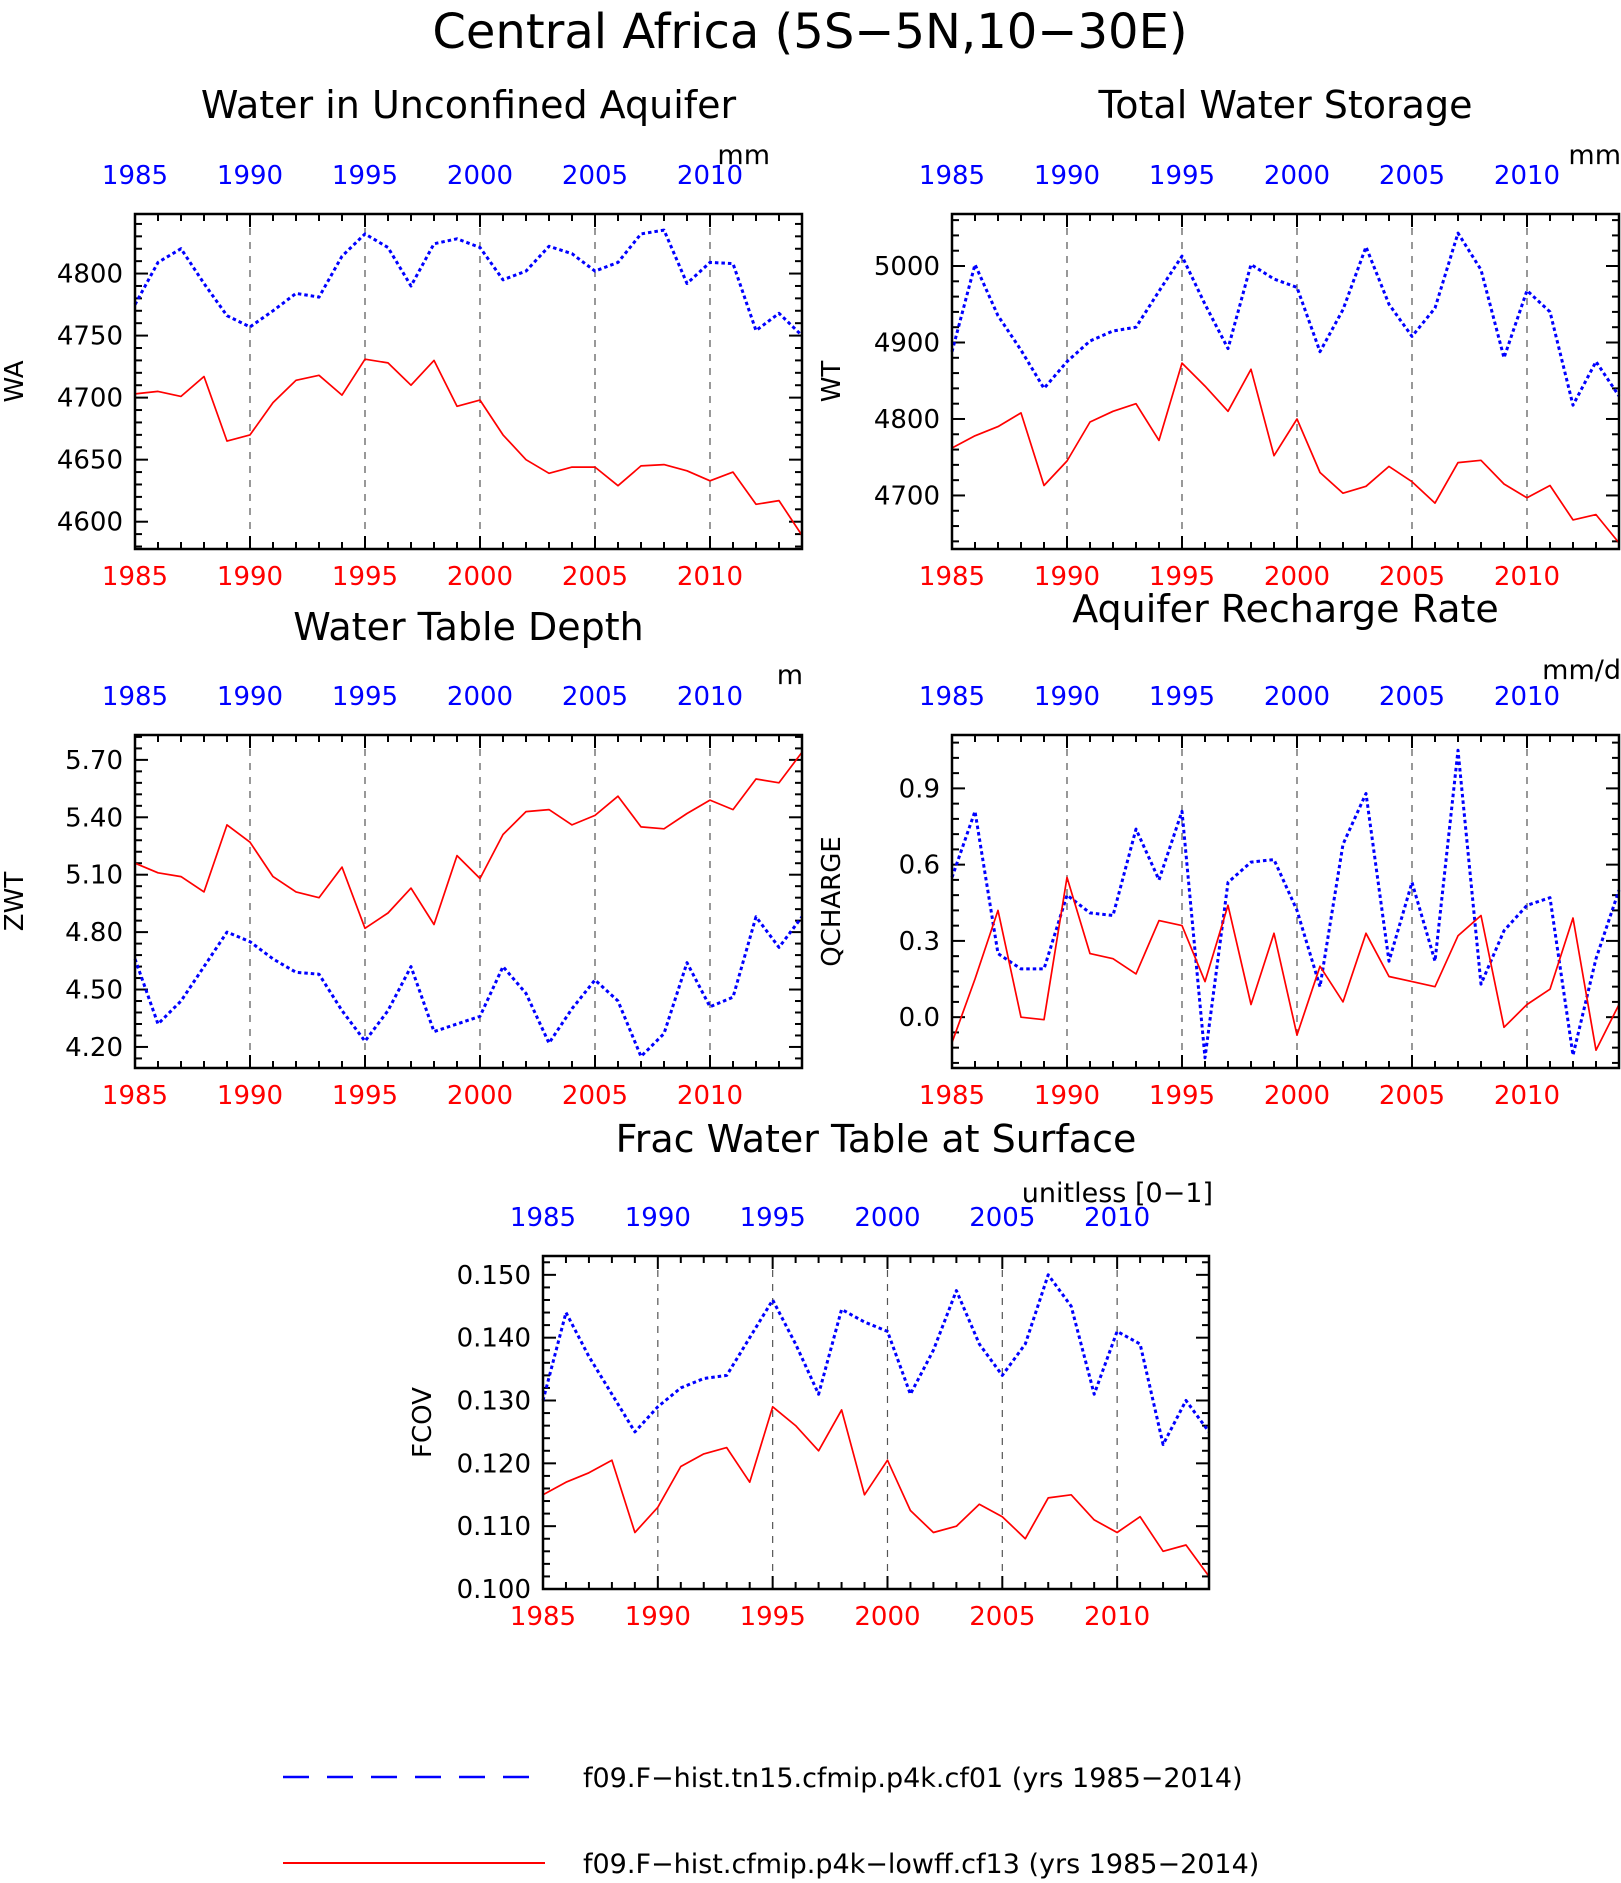 The width and height of the screenshot is (1621, 1883). I want to click on panel-title: Water Table Depth, so click(468, 627).